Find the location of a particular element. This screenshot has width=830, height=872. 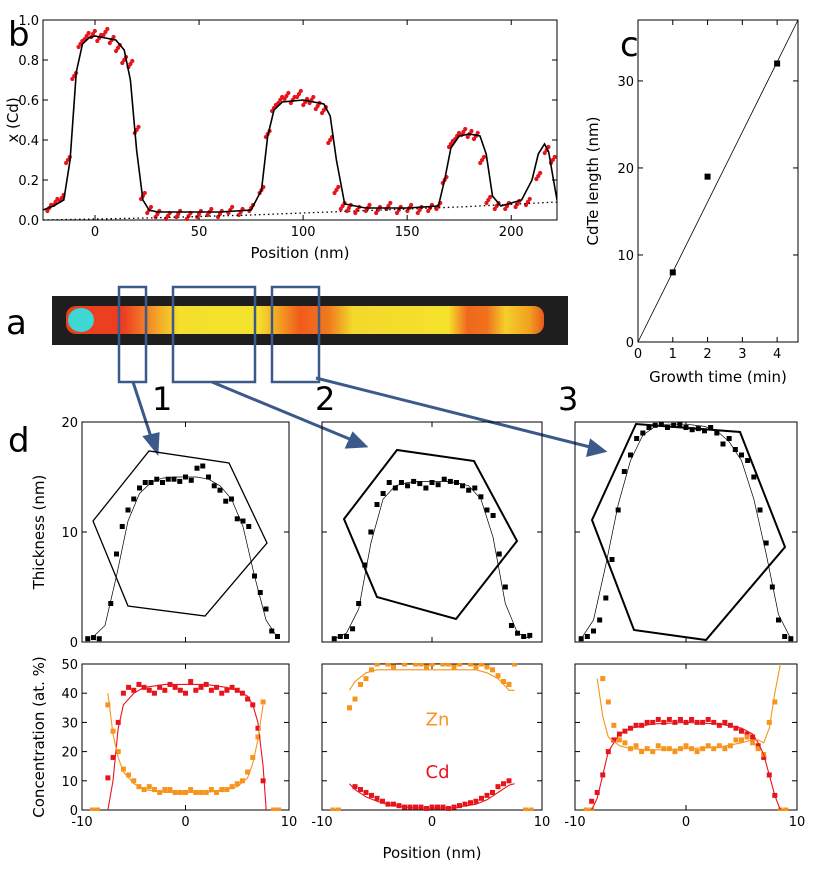

panel-label-b: b is located at coordinates (19, 35).